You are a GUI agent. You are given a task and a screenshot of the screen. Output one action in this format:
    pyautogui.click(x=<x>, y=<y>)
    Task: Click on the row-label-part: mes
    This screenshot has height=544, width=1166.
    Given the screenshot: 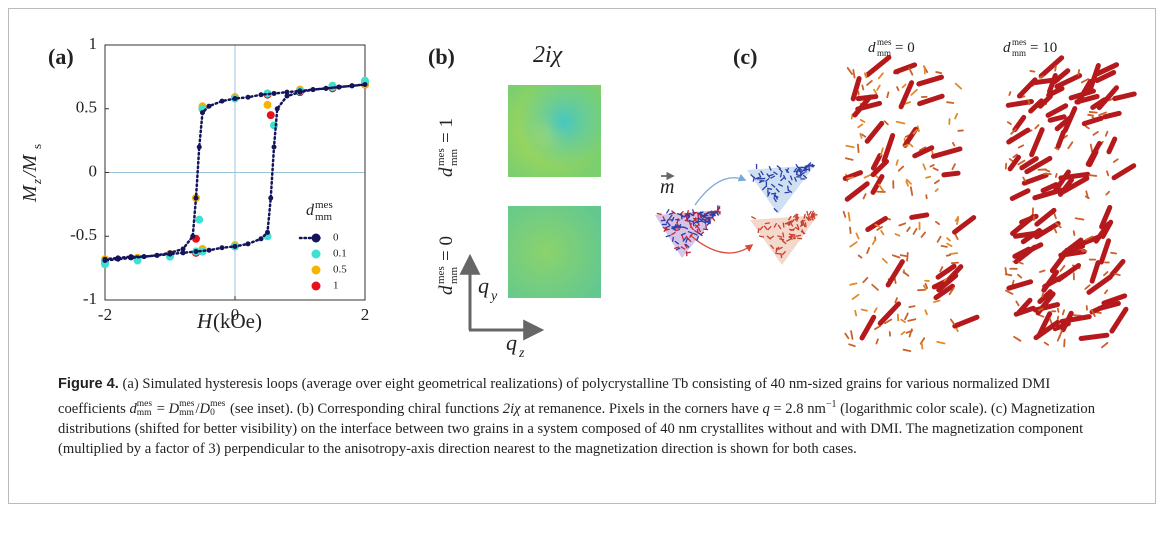 What is the action you would take?
    pyautogui.click(x=441, y=275)
    